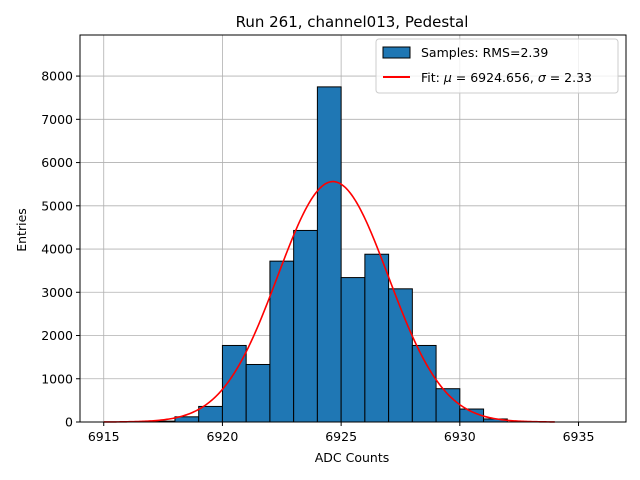  Describe the element at coordinates (57, 249) in the screenshot. I see `y-tick-label: 4000` at that location.